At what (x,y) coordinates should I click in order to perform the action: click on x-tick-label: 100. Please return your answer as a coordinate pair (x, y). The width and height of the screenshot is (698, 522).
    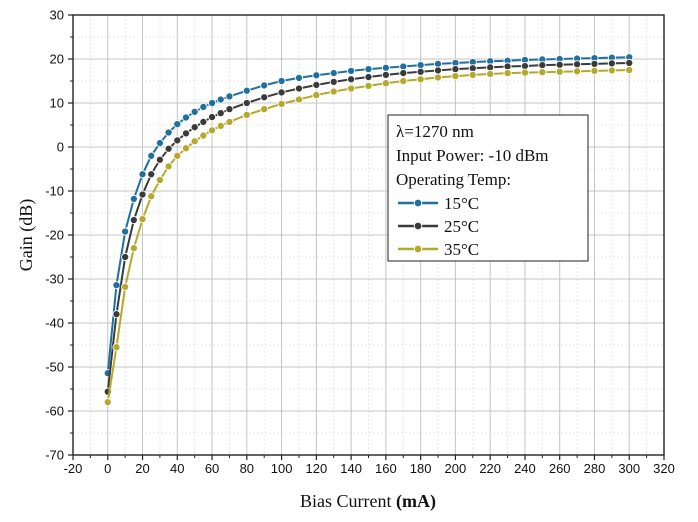
    Looking at the image, I should click on (282, 468).